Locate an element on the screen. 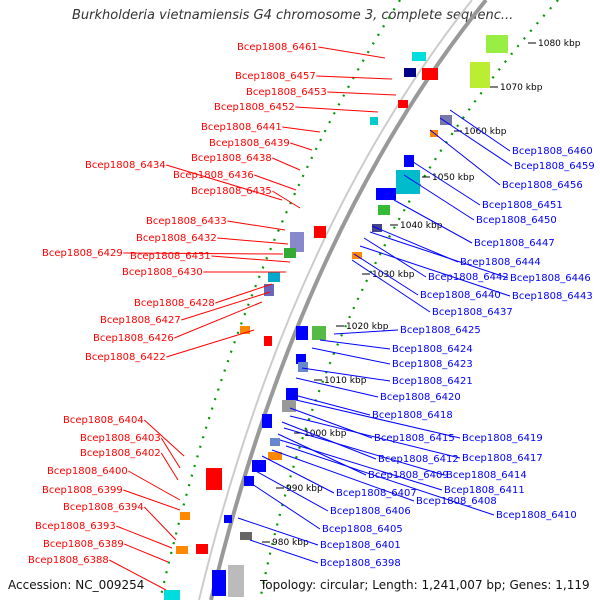  gene-label-bcep1808-6422: Bcep1808_6422 is located at coordinates (125, 357).